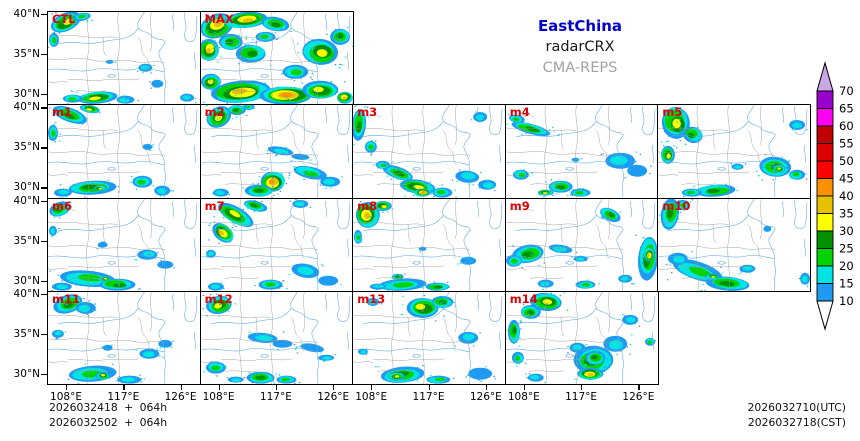  I want to click on colorbar-under-arrow, so click(825, 315).